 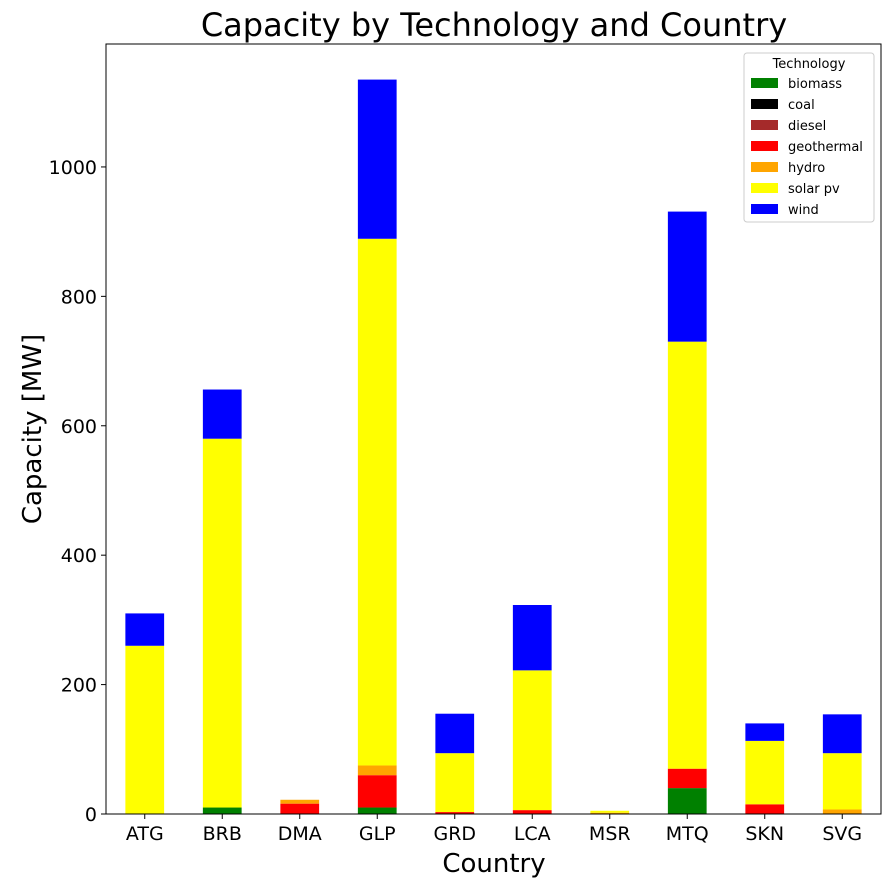 What do you see at coordinates (825, 147) in the screenshot?
I see `legend-label-geothermal: geothermal` at bounding box center [825, 147].